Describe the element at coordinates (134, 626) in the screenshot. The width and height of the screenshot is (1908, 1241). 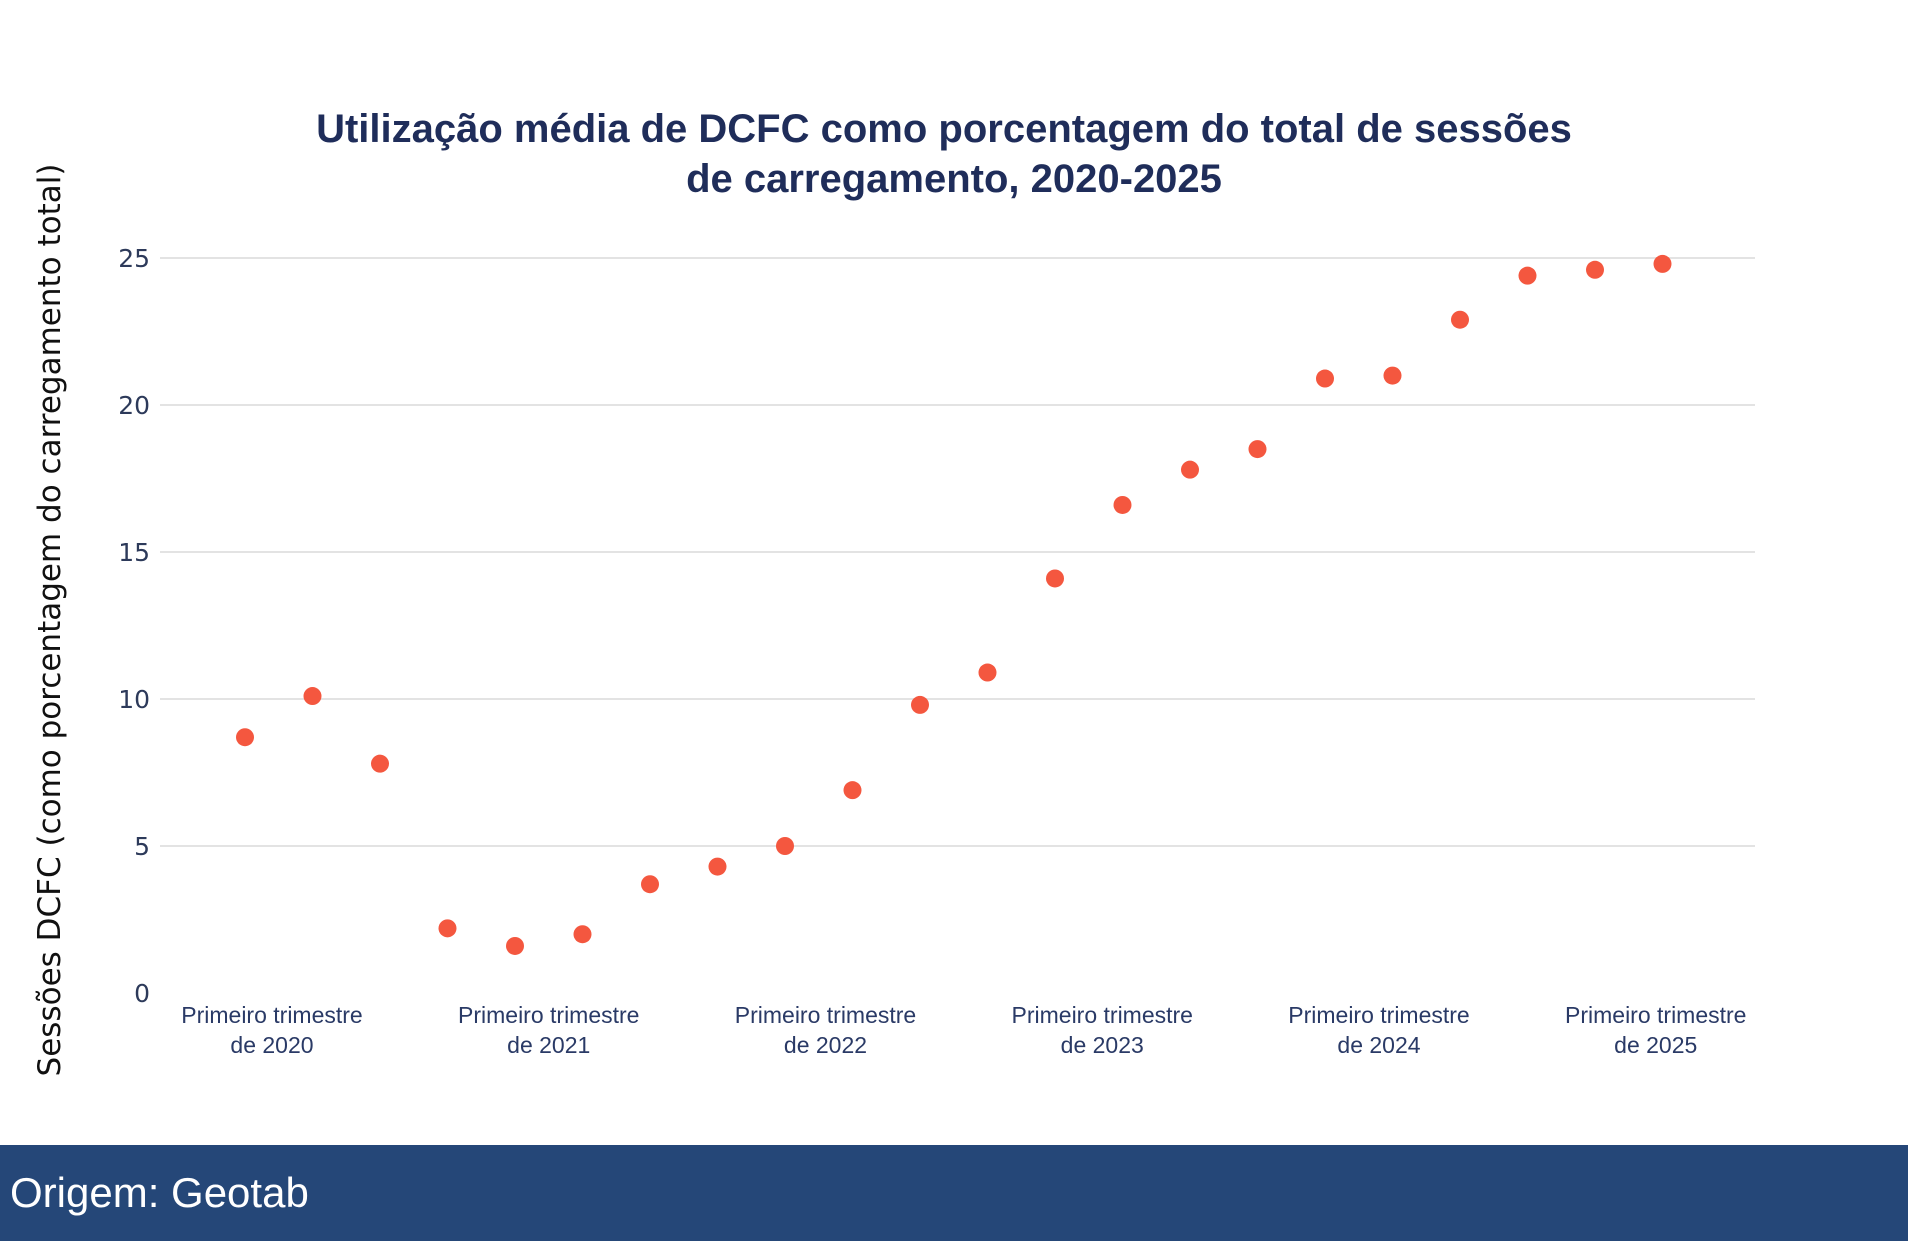
I see `y-axis-ticks: 0 5 10 15 20 25` at that location.